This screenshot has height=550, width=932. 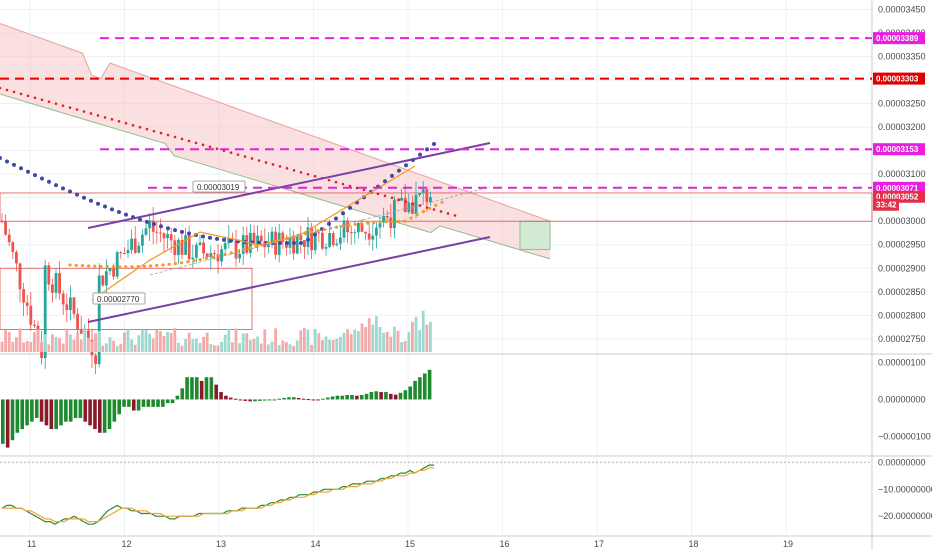 I want to click on time-tick-label: 11, so click(x=31, y=544).